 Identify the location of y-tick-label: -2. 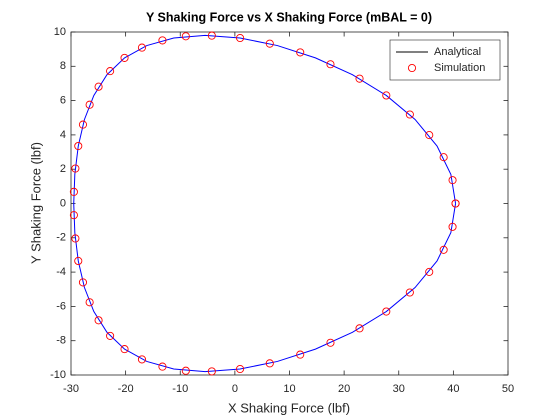
(61, 238).